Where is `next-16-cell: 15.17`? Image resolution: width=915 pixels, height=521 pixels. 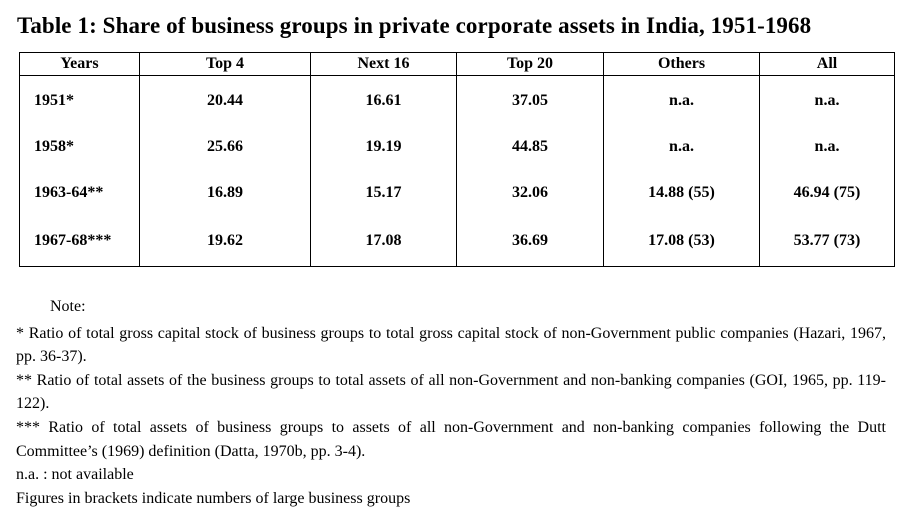 next-16-cell: 15.17 is located at coordinates (383, 193).